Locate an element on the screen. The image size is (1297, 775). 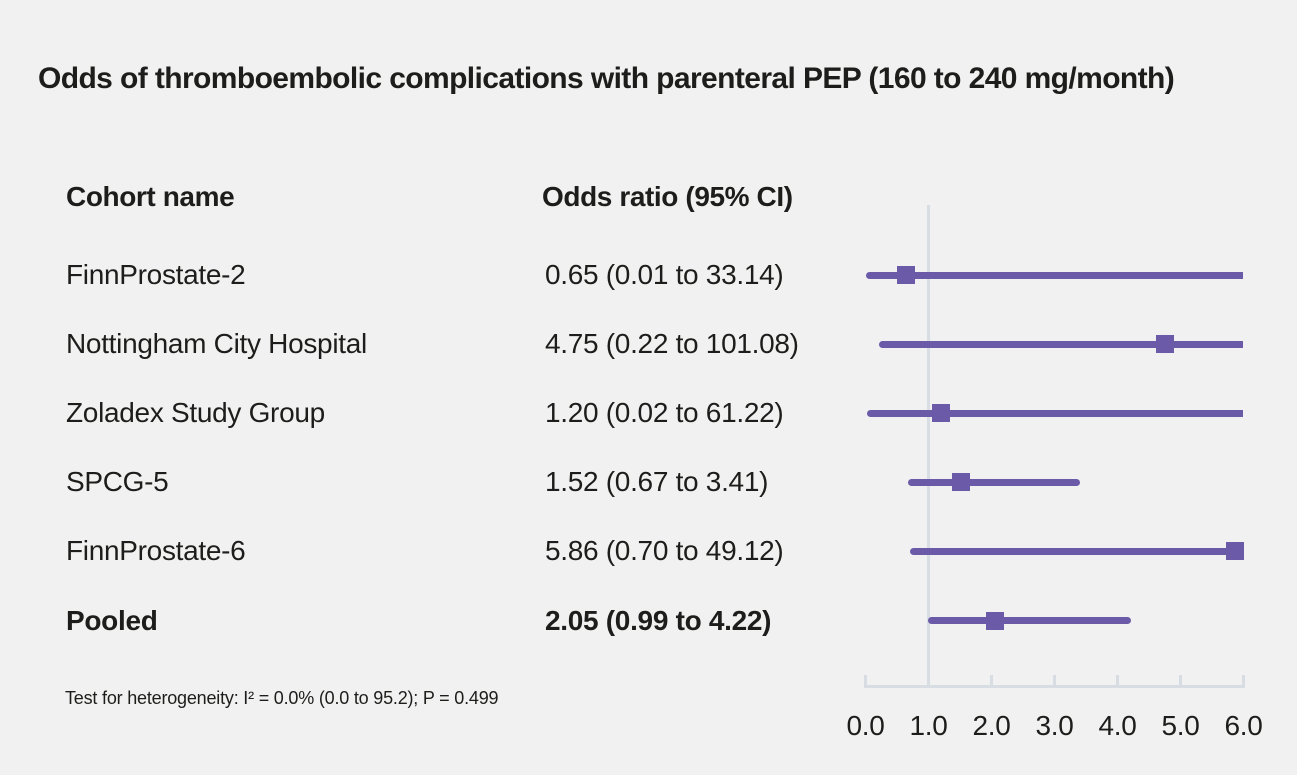
odds-ratio-value: 1.52 (0.67 to 3.41) is located at coordinates (657, 482).